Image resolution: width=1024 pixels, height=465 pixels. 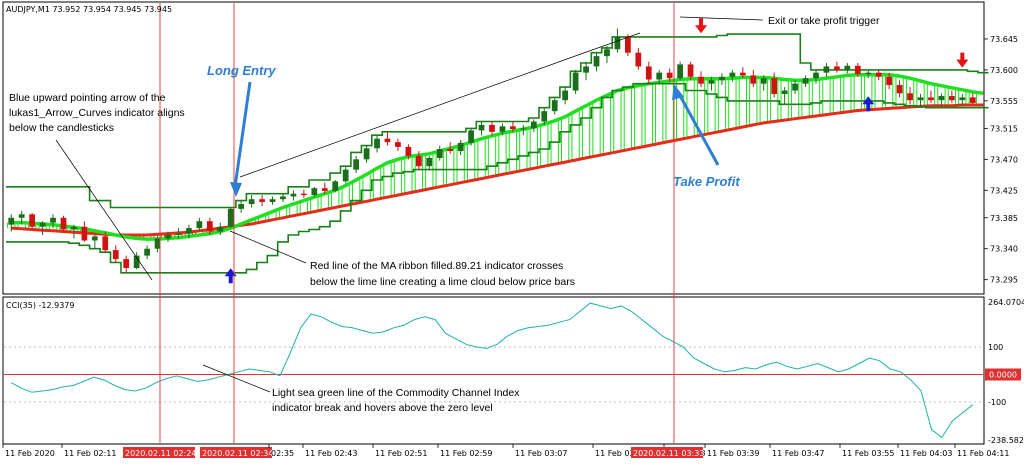 I want to click on pointer-line-ribbon, so click(x=268, y=247).